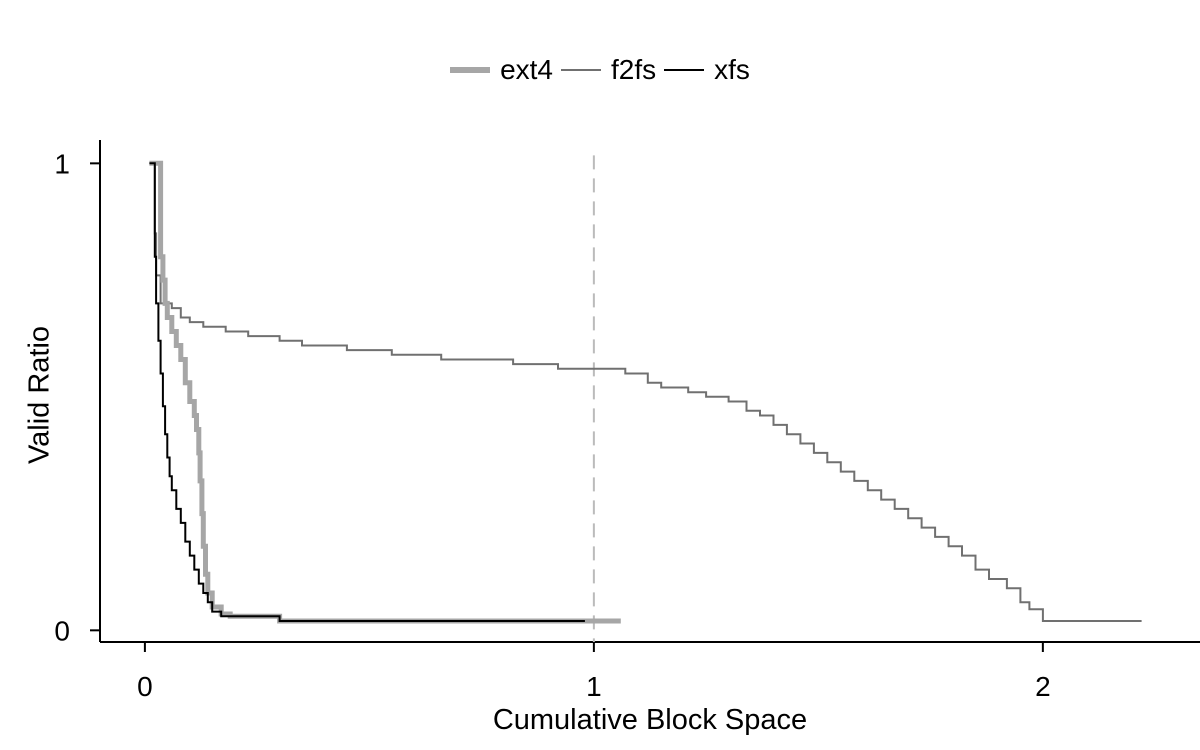 This screenshot has height=750, width=1200. Describe the element at coordinates (39, 395) in the screenshot. I see `y-axis-title: Valid Ratio` at that location.